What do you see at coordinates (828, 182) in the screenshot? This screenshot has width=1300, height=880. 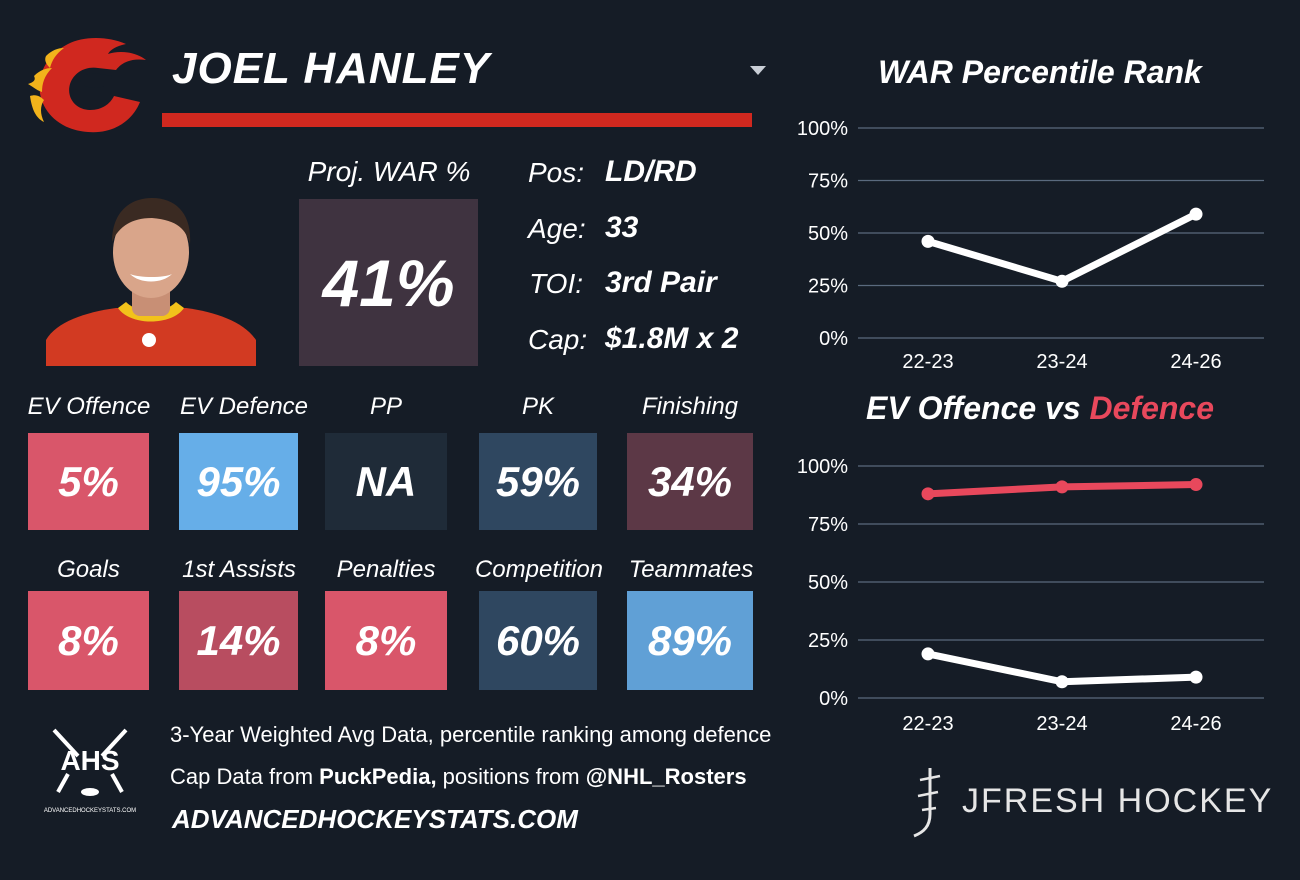 I see `chart1-ytick-label: 75%` at bounding box center [828, 182].